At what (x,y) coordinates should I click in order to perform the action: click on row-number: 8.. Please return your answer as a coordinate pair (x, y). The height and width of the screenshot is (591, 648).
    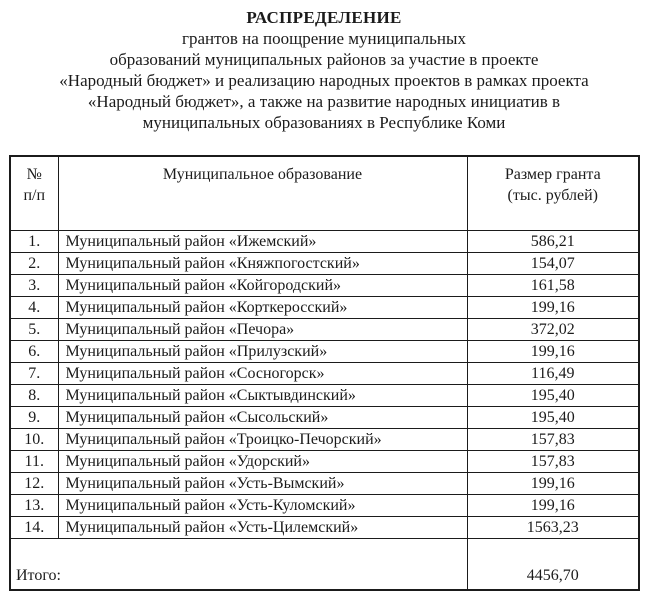
    Looking at the image, I should click on (34, 395).